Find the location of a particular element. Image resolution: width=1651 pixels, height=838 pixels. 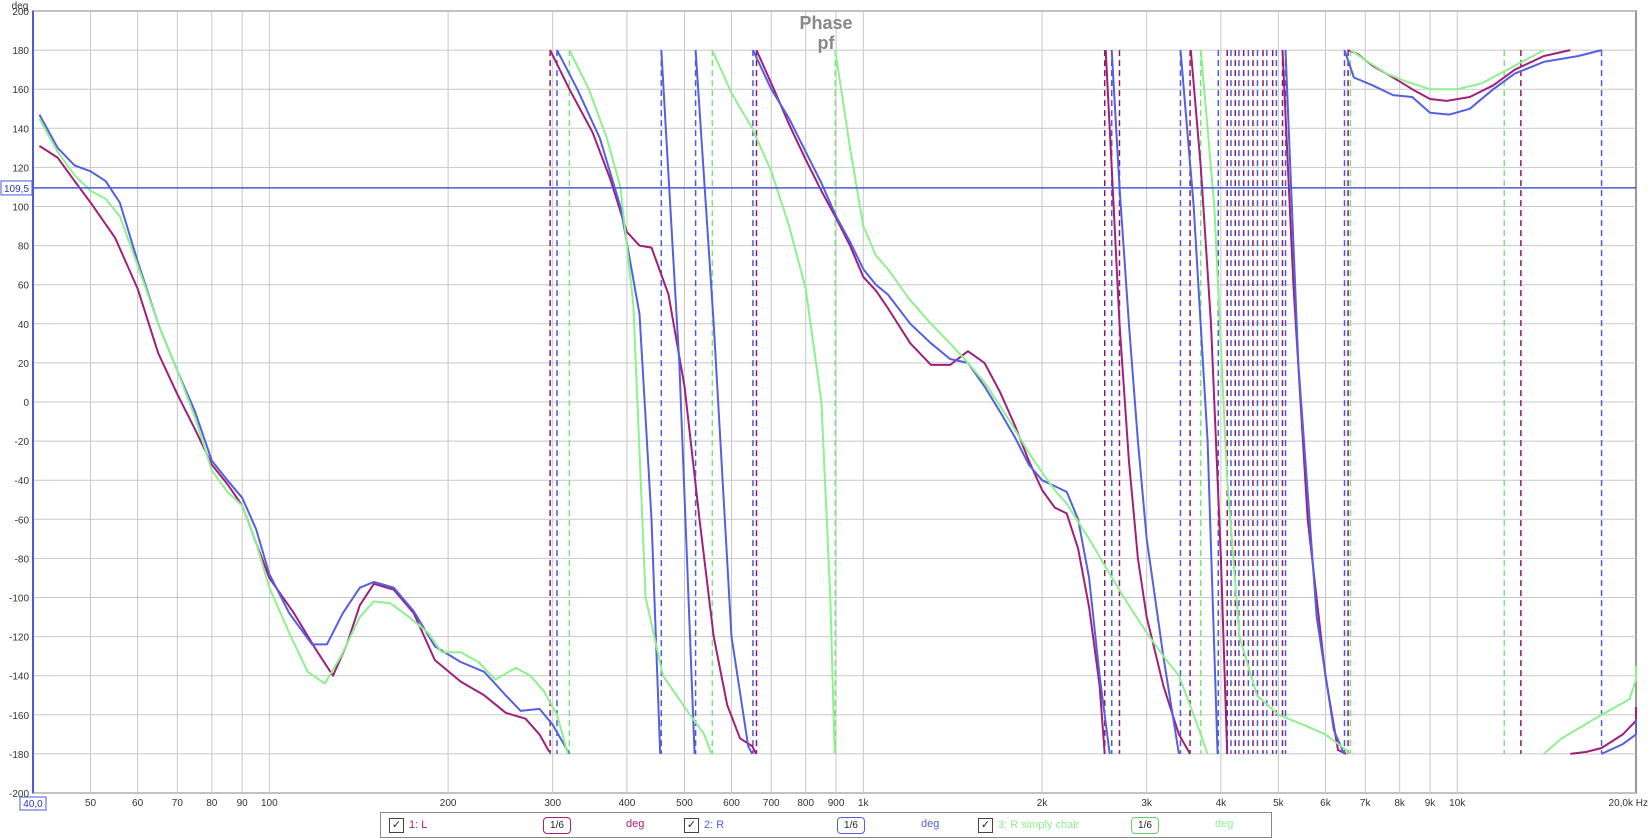

x-tick-label: 9k is located at coordinates (1431, 803).